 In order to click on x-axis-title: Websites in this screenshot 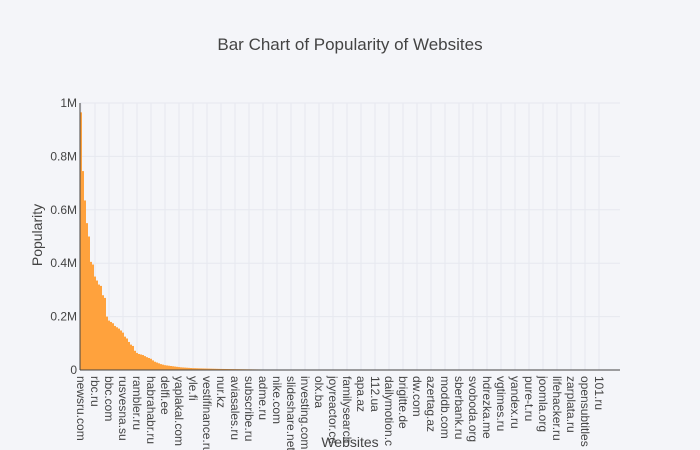, I will do `click(349, 442)`.